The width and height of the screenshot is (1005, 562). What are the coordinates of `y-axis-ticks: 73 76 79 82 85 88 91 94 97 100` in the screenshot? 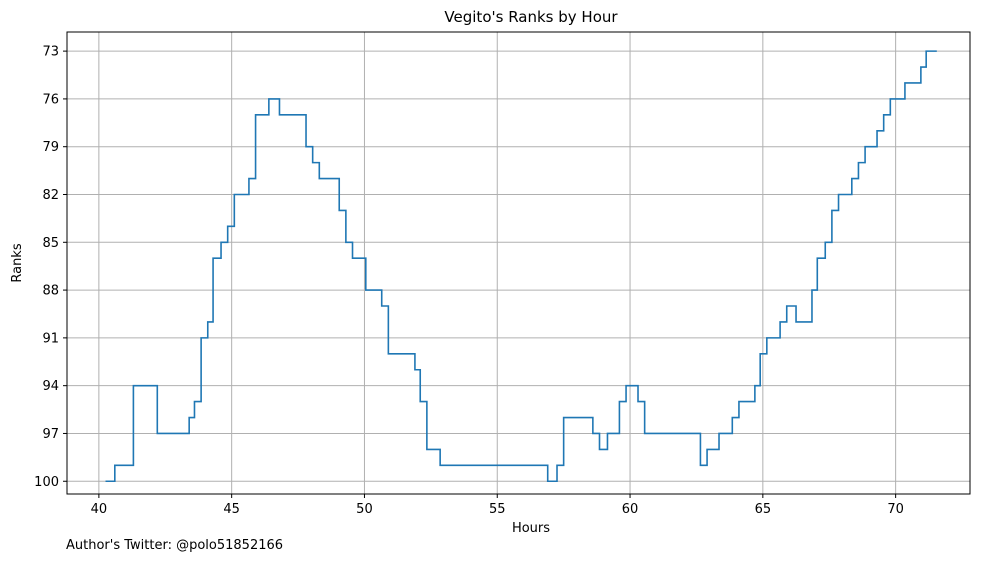 It's located at (50, 267).